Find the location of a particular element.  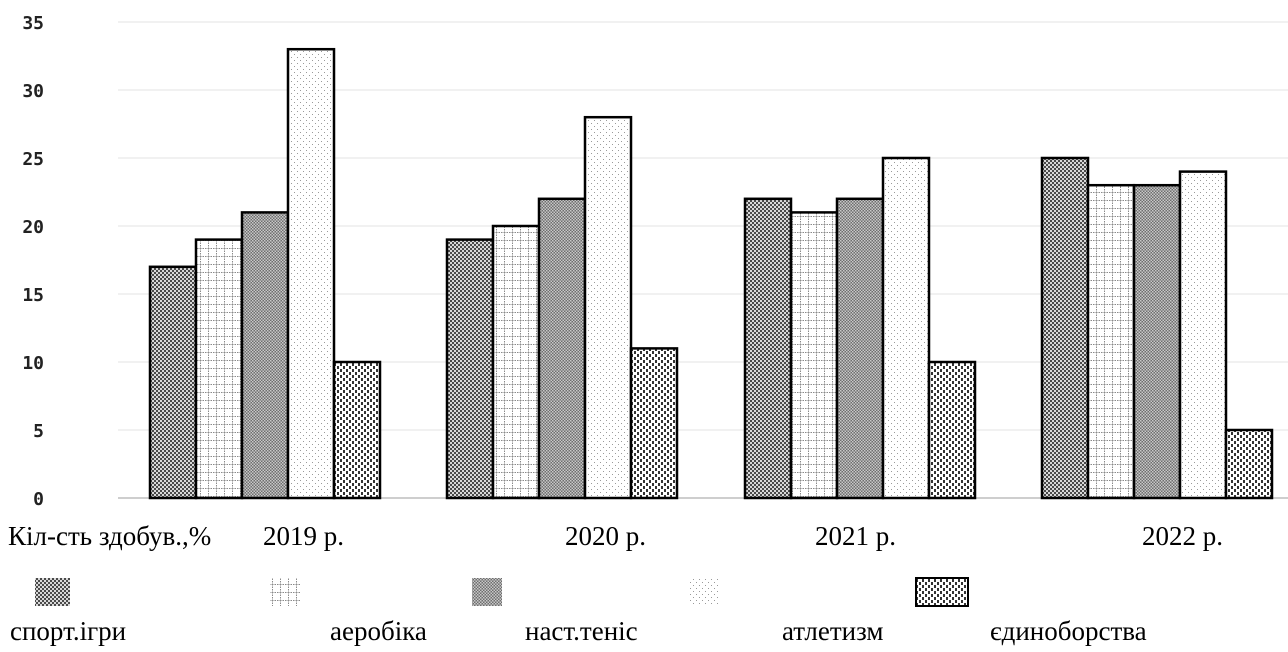

x-tick-label: 2022 р. is located at coordinates (1182, 536).